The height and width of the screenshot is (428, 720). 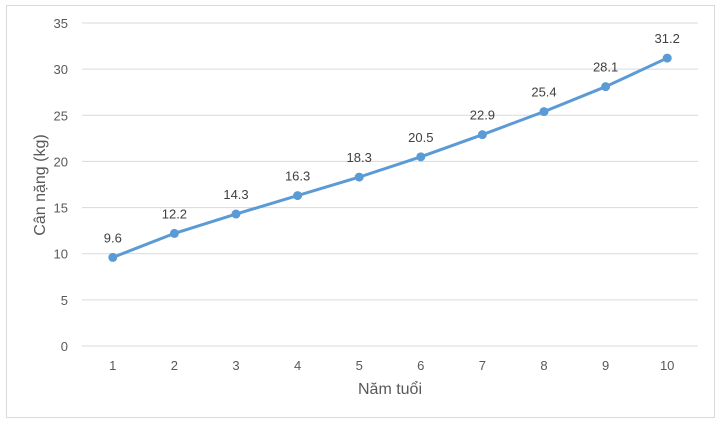 I want to click on y-tick-label: 35, so click(x=61, y=23).